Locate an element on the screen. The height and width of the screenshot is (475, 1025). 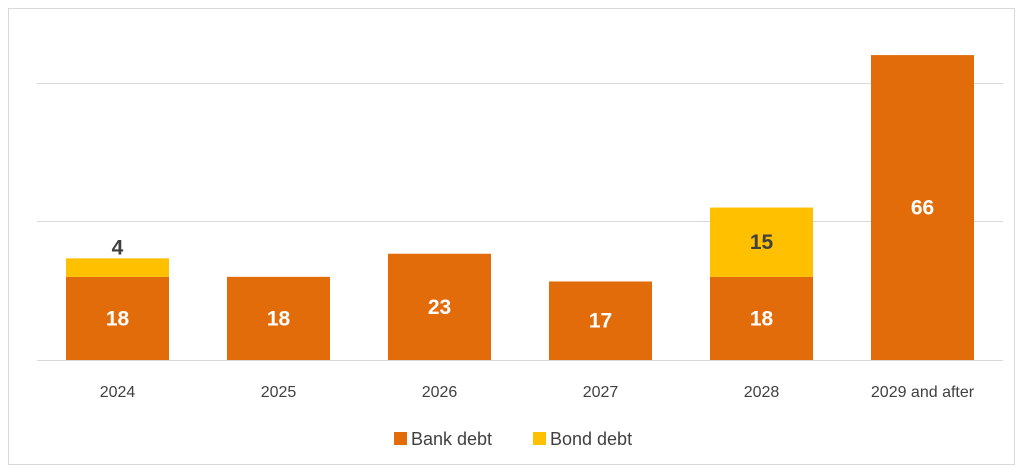
bar-bond-debt-2028 is located at coordinates (761, 242).